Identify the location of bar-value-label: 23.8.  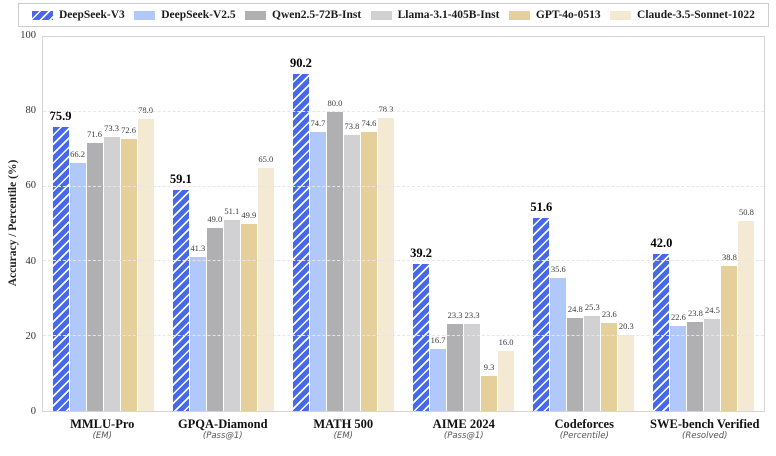
(695, 313).